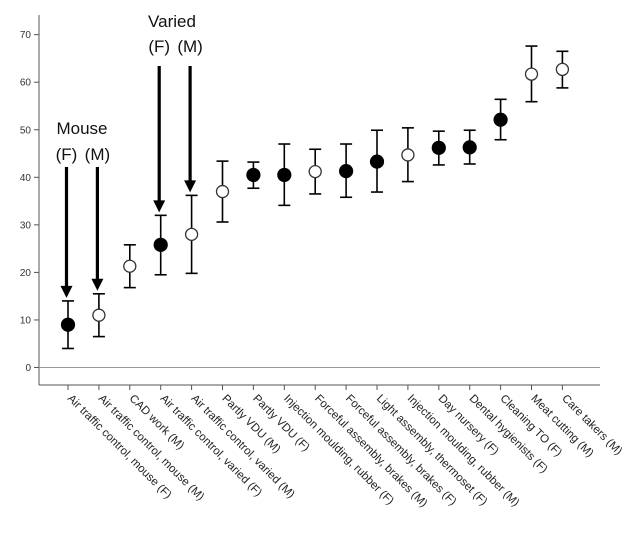  Describe the element at coordinates (26, 130) in the screenshot. I see `y-tick-label: 50` at that location.